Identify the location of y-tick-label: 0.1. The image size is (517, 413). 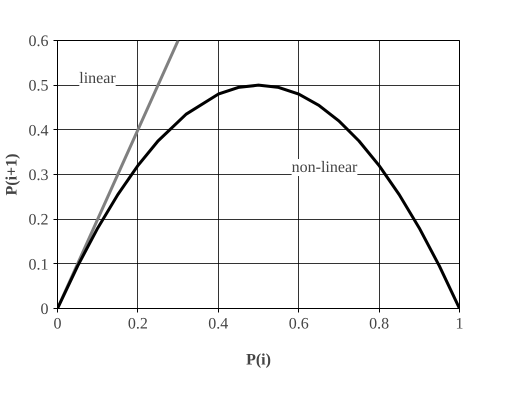
(38, 265).